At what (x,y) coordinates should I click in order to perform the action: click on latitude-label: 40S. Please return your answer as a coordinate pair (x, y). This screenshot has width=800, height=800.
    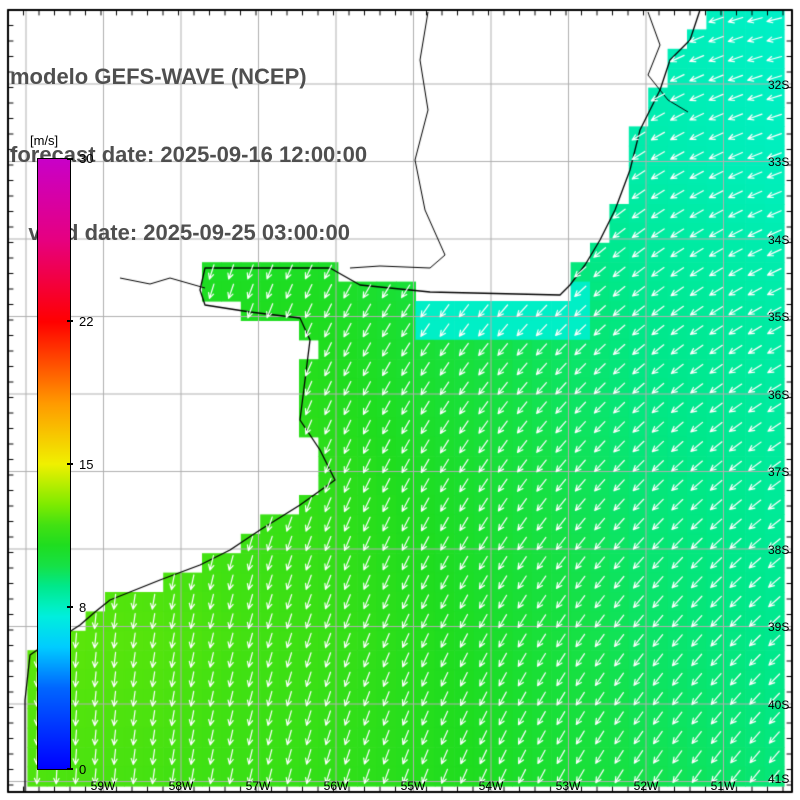
    Looking at the image, I should click on (779, 705).